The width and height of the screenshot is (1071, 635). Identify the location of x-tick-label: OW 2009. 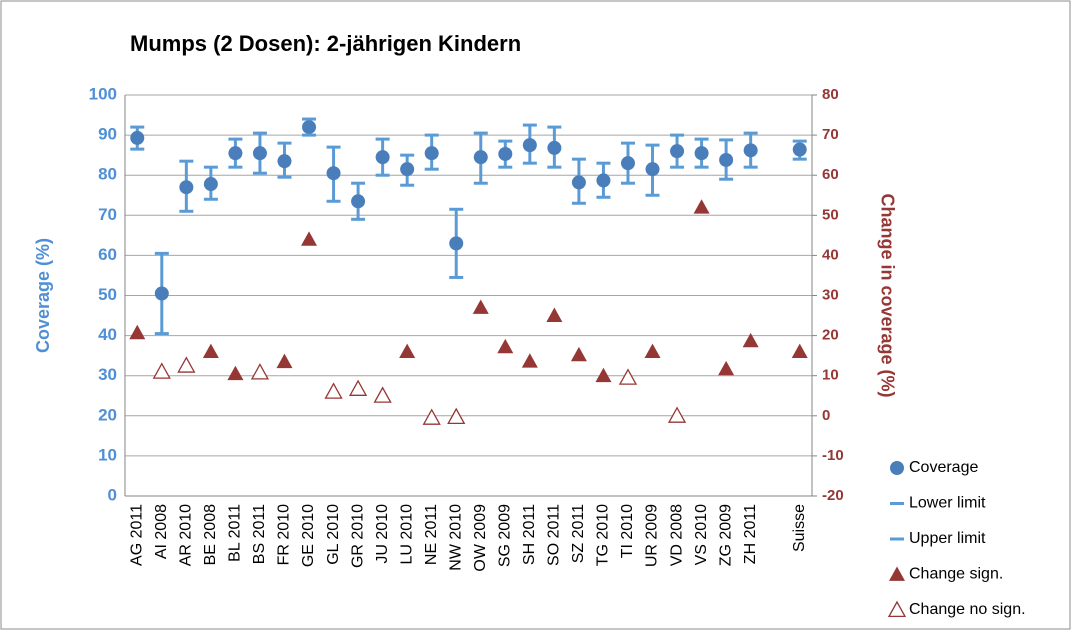
(480, 538).